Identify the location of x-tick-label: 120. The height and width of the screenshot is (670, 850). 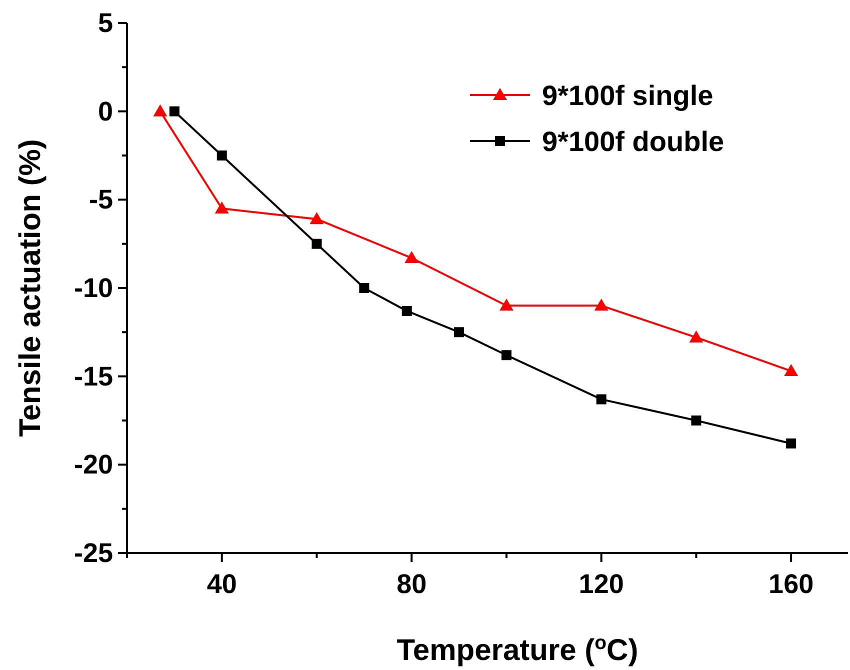
(601, 584).